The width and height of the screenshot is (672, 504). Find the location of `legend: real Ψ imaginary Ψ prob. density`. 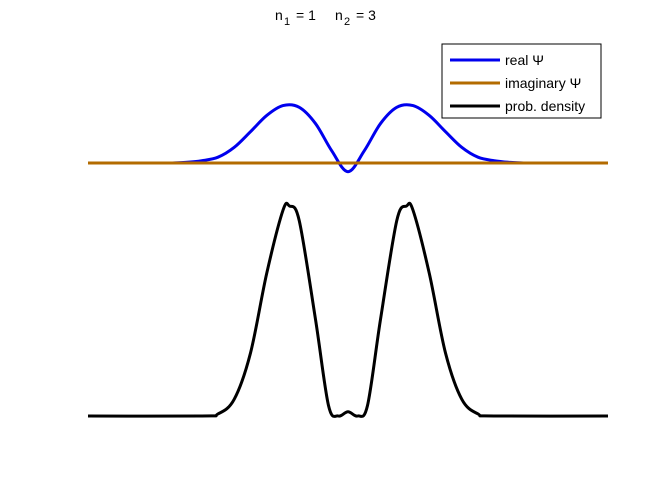

legend: real Ψ imaginary Ψ prob. density is located at coordinates (521, 81).